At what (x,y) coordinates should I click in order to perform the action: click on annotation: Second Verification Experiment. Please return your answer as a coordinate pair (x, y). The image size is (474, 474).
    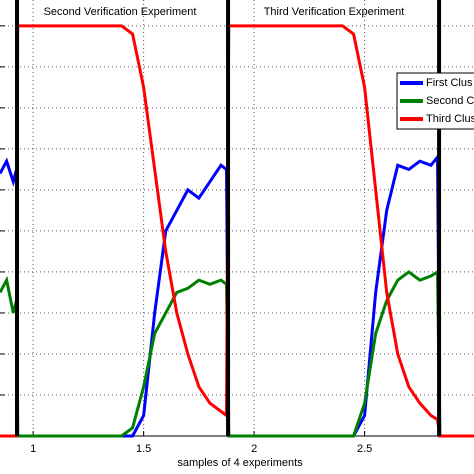
    Looking at the image, I should click on (120, 12).